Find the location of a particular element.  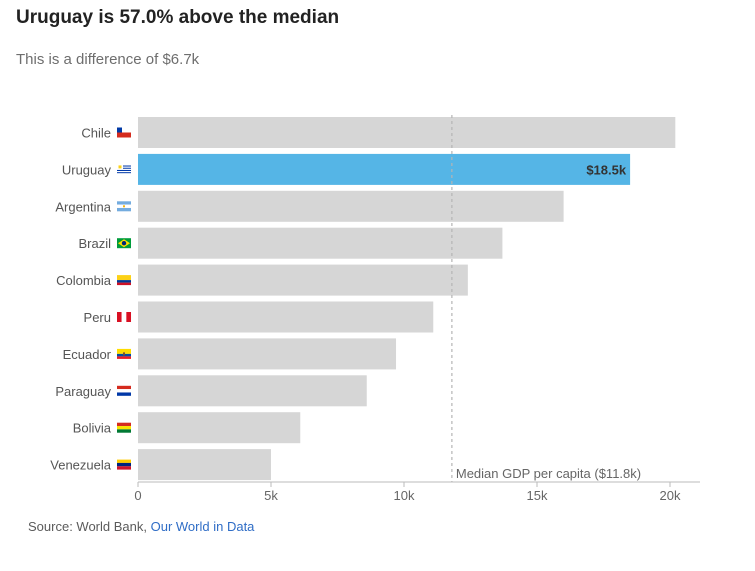

category-label-brazil: Brazil is located at coordinates (94, 243).